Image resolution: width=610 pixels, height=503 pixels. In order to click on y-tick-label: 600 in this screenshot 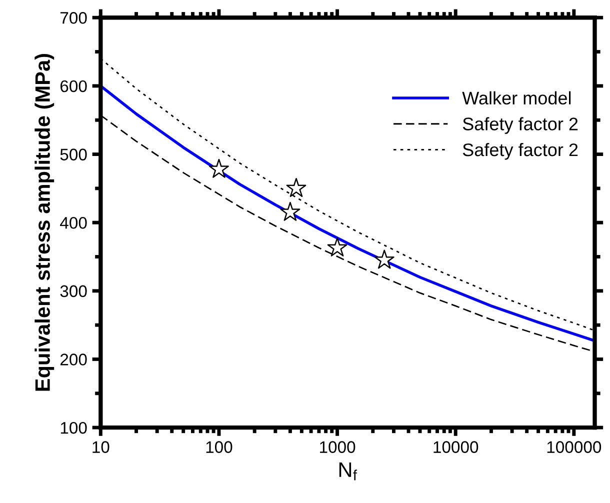, I will do `click(73, 86)`.